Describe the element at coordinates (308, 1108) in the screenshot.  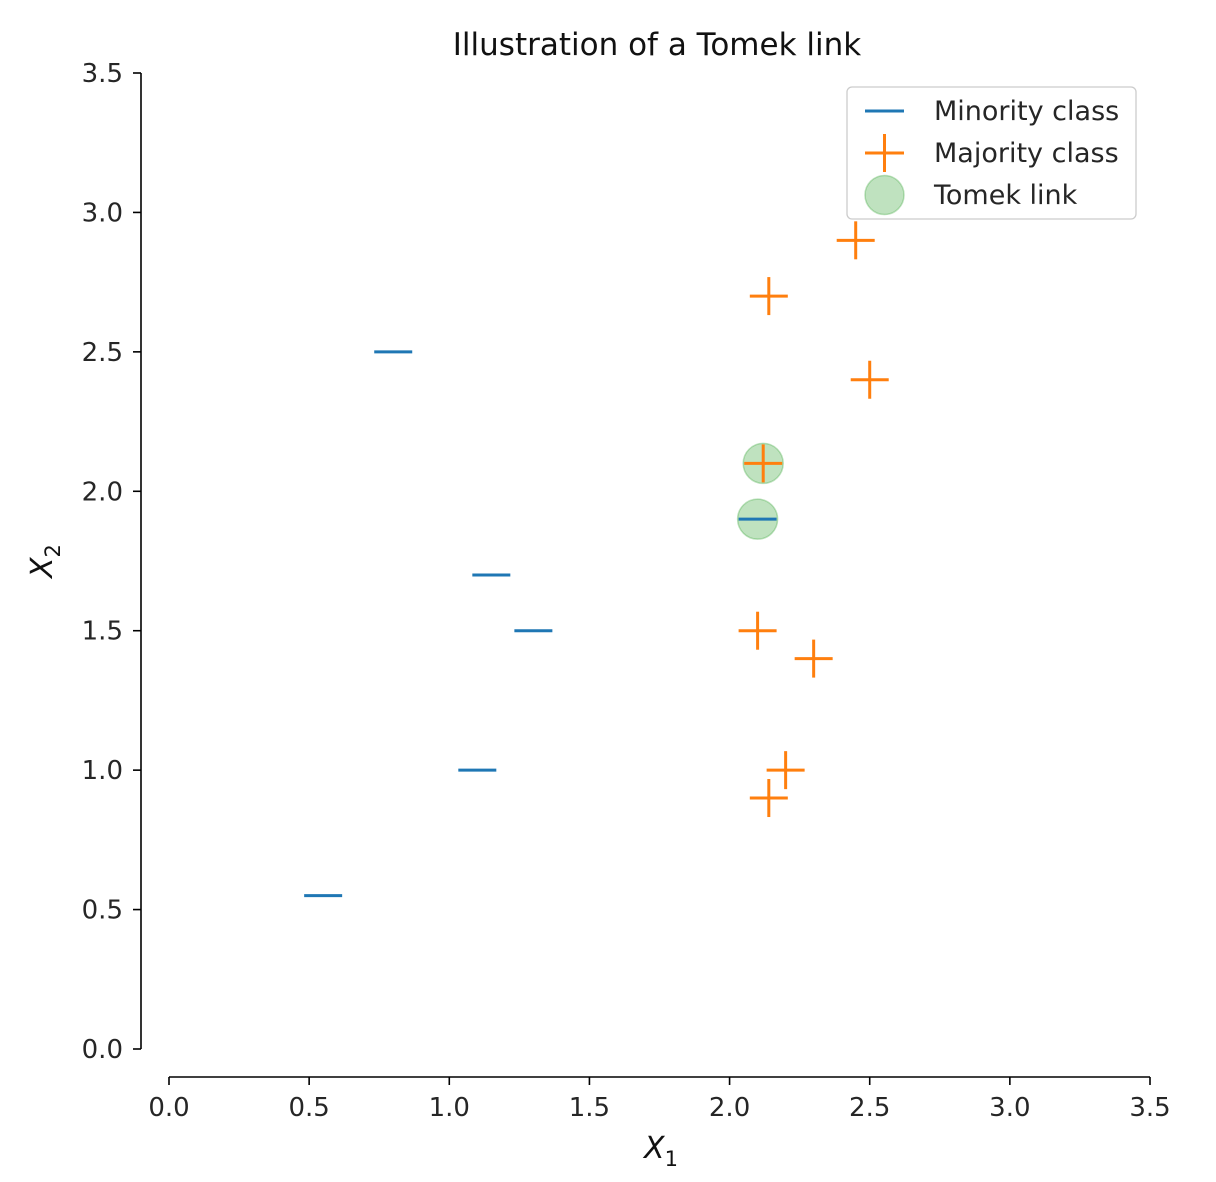
I see `x-tick-label: 0.5` at that location.